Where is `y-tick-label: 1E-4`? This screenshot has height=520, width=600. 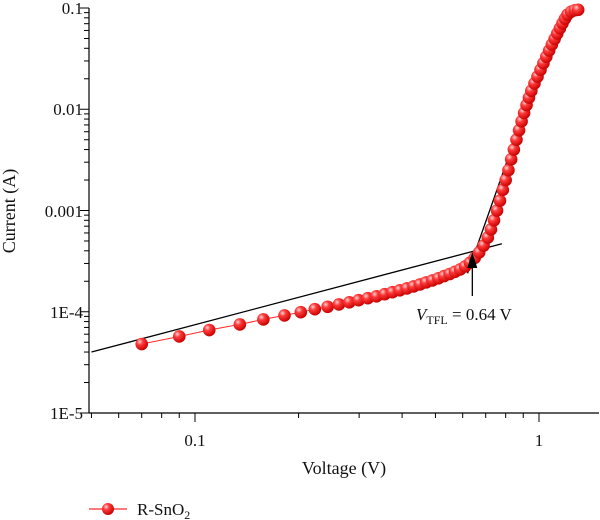
y-tick-label: 1E-4 is located at coordinates (67, 312).